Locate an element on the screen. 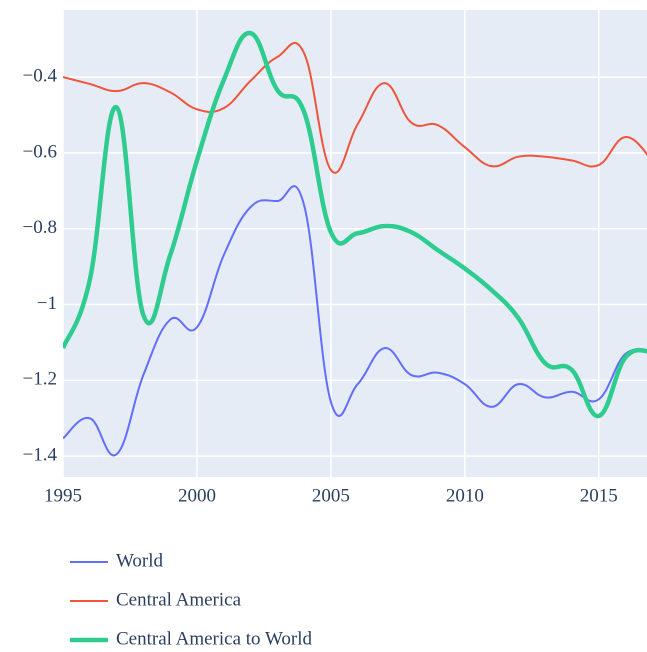 The width and height of the screenshot is (647, 652). legend-label: Central America to World is located at coordinates (214, 638).